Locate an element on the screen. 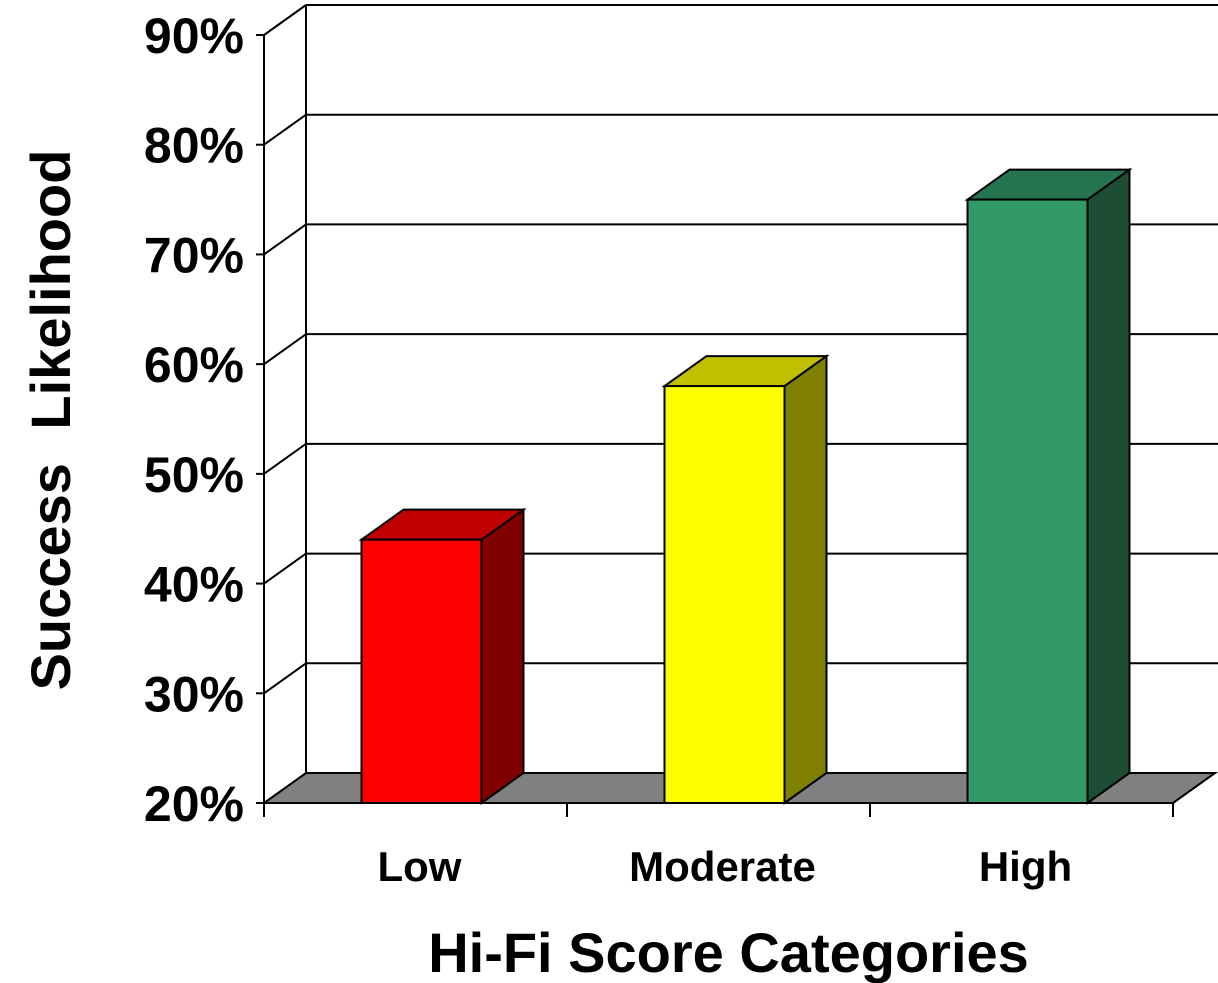 This screenshot has height=983, width=1218. y-axis-title: Success Likelihood is located at coordinates (50, 420).